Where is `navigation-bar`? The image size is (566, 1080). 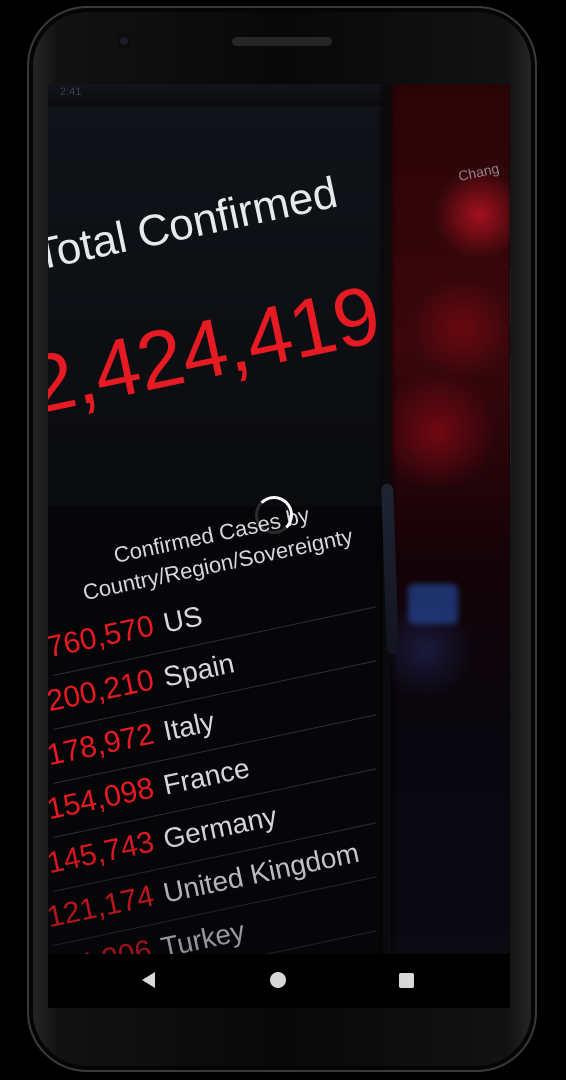
navigation-bar is located at coordinates (279, 981).